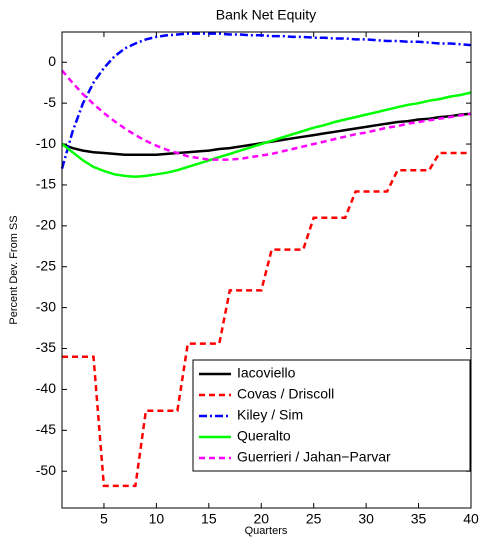 The height and width of the screenshot is (539, 482). Describe the element at coordinates (46, 265) in the screenshot. I see `y-tick-label: -25` at that location.